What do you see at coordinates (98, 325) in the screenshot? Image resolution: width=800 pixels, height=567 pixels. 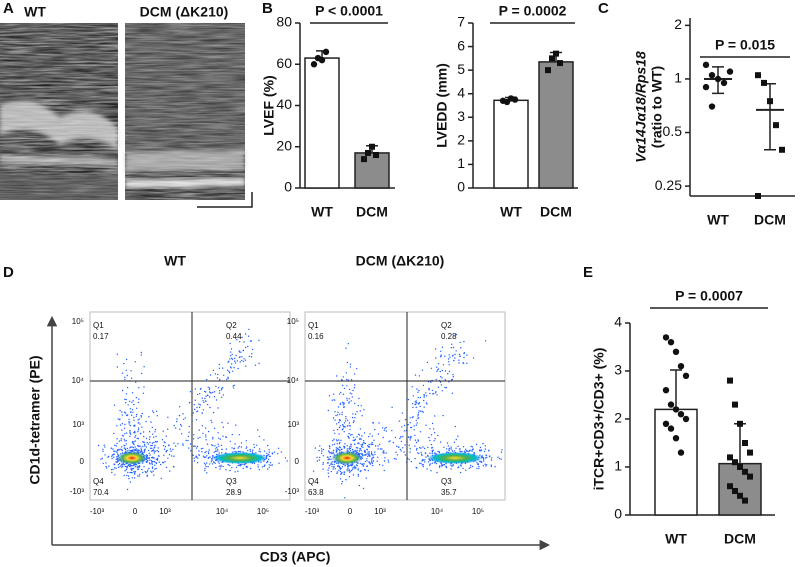 I see `quadrant-name: Q1` at bounding box center [98, 325].